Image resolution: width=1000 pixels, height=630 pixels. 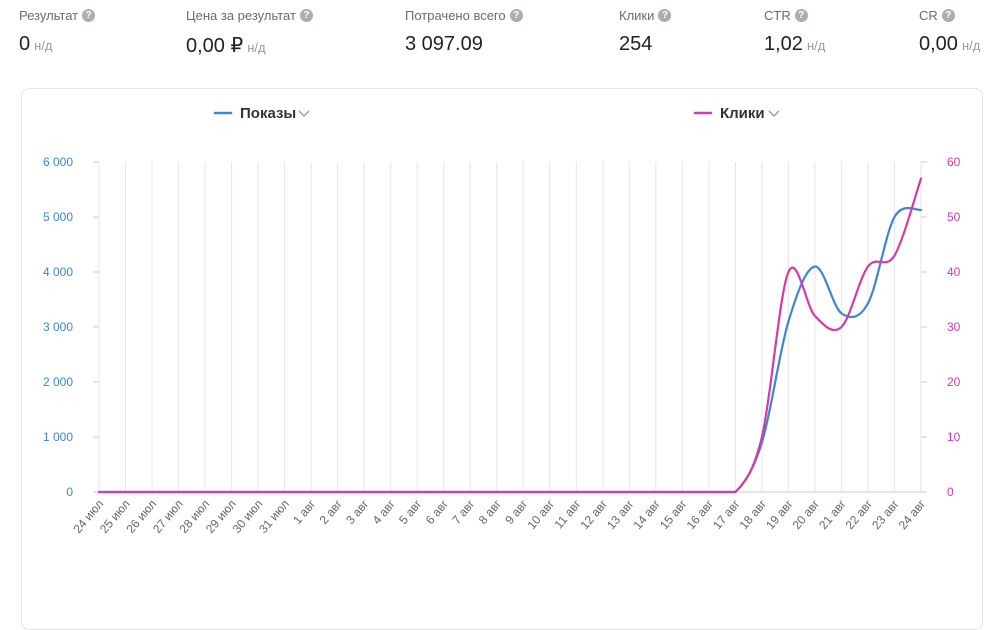 I want to click on y-right-tick-label: 50, so click(x=954, y=217).